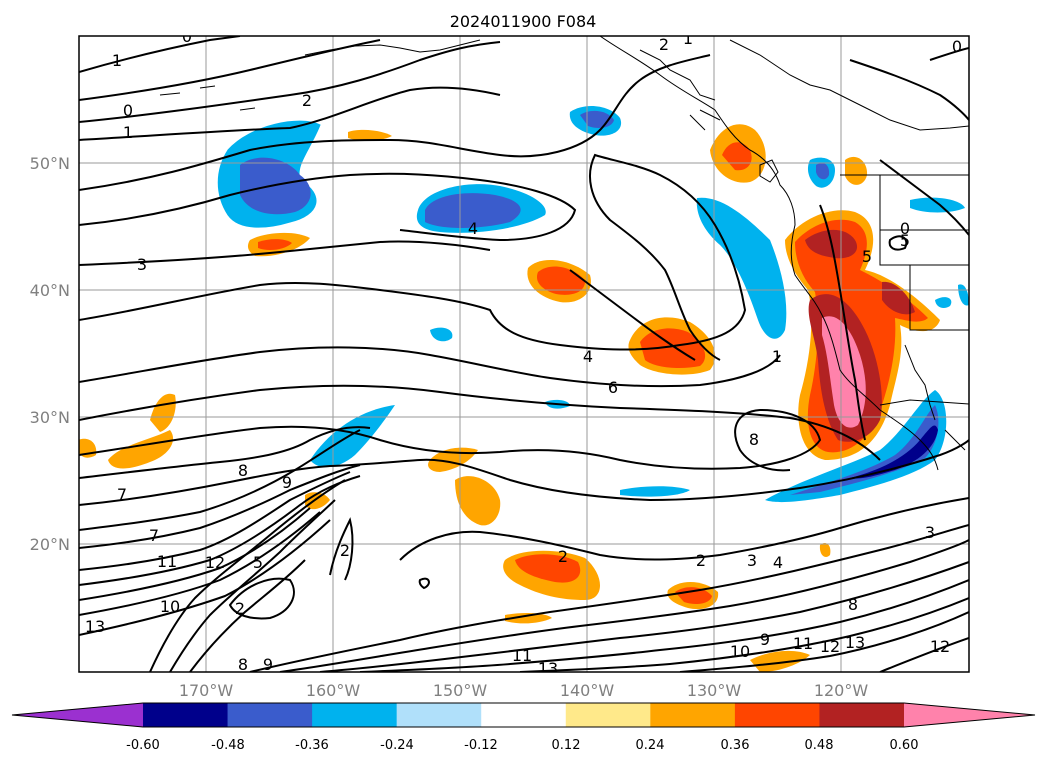 Image resolution: width=1047 pixels, height=765 pixels. I want to click on colorbar-tick-label: -0.36, so click(312, 745).